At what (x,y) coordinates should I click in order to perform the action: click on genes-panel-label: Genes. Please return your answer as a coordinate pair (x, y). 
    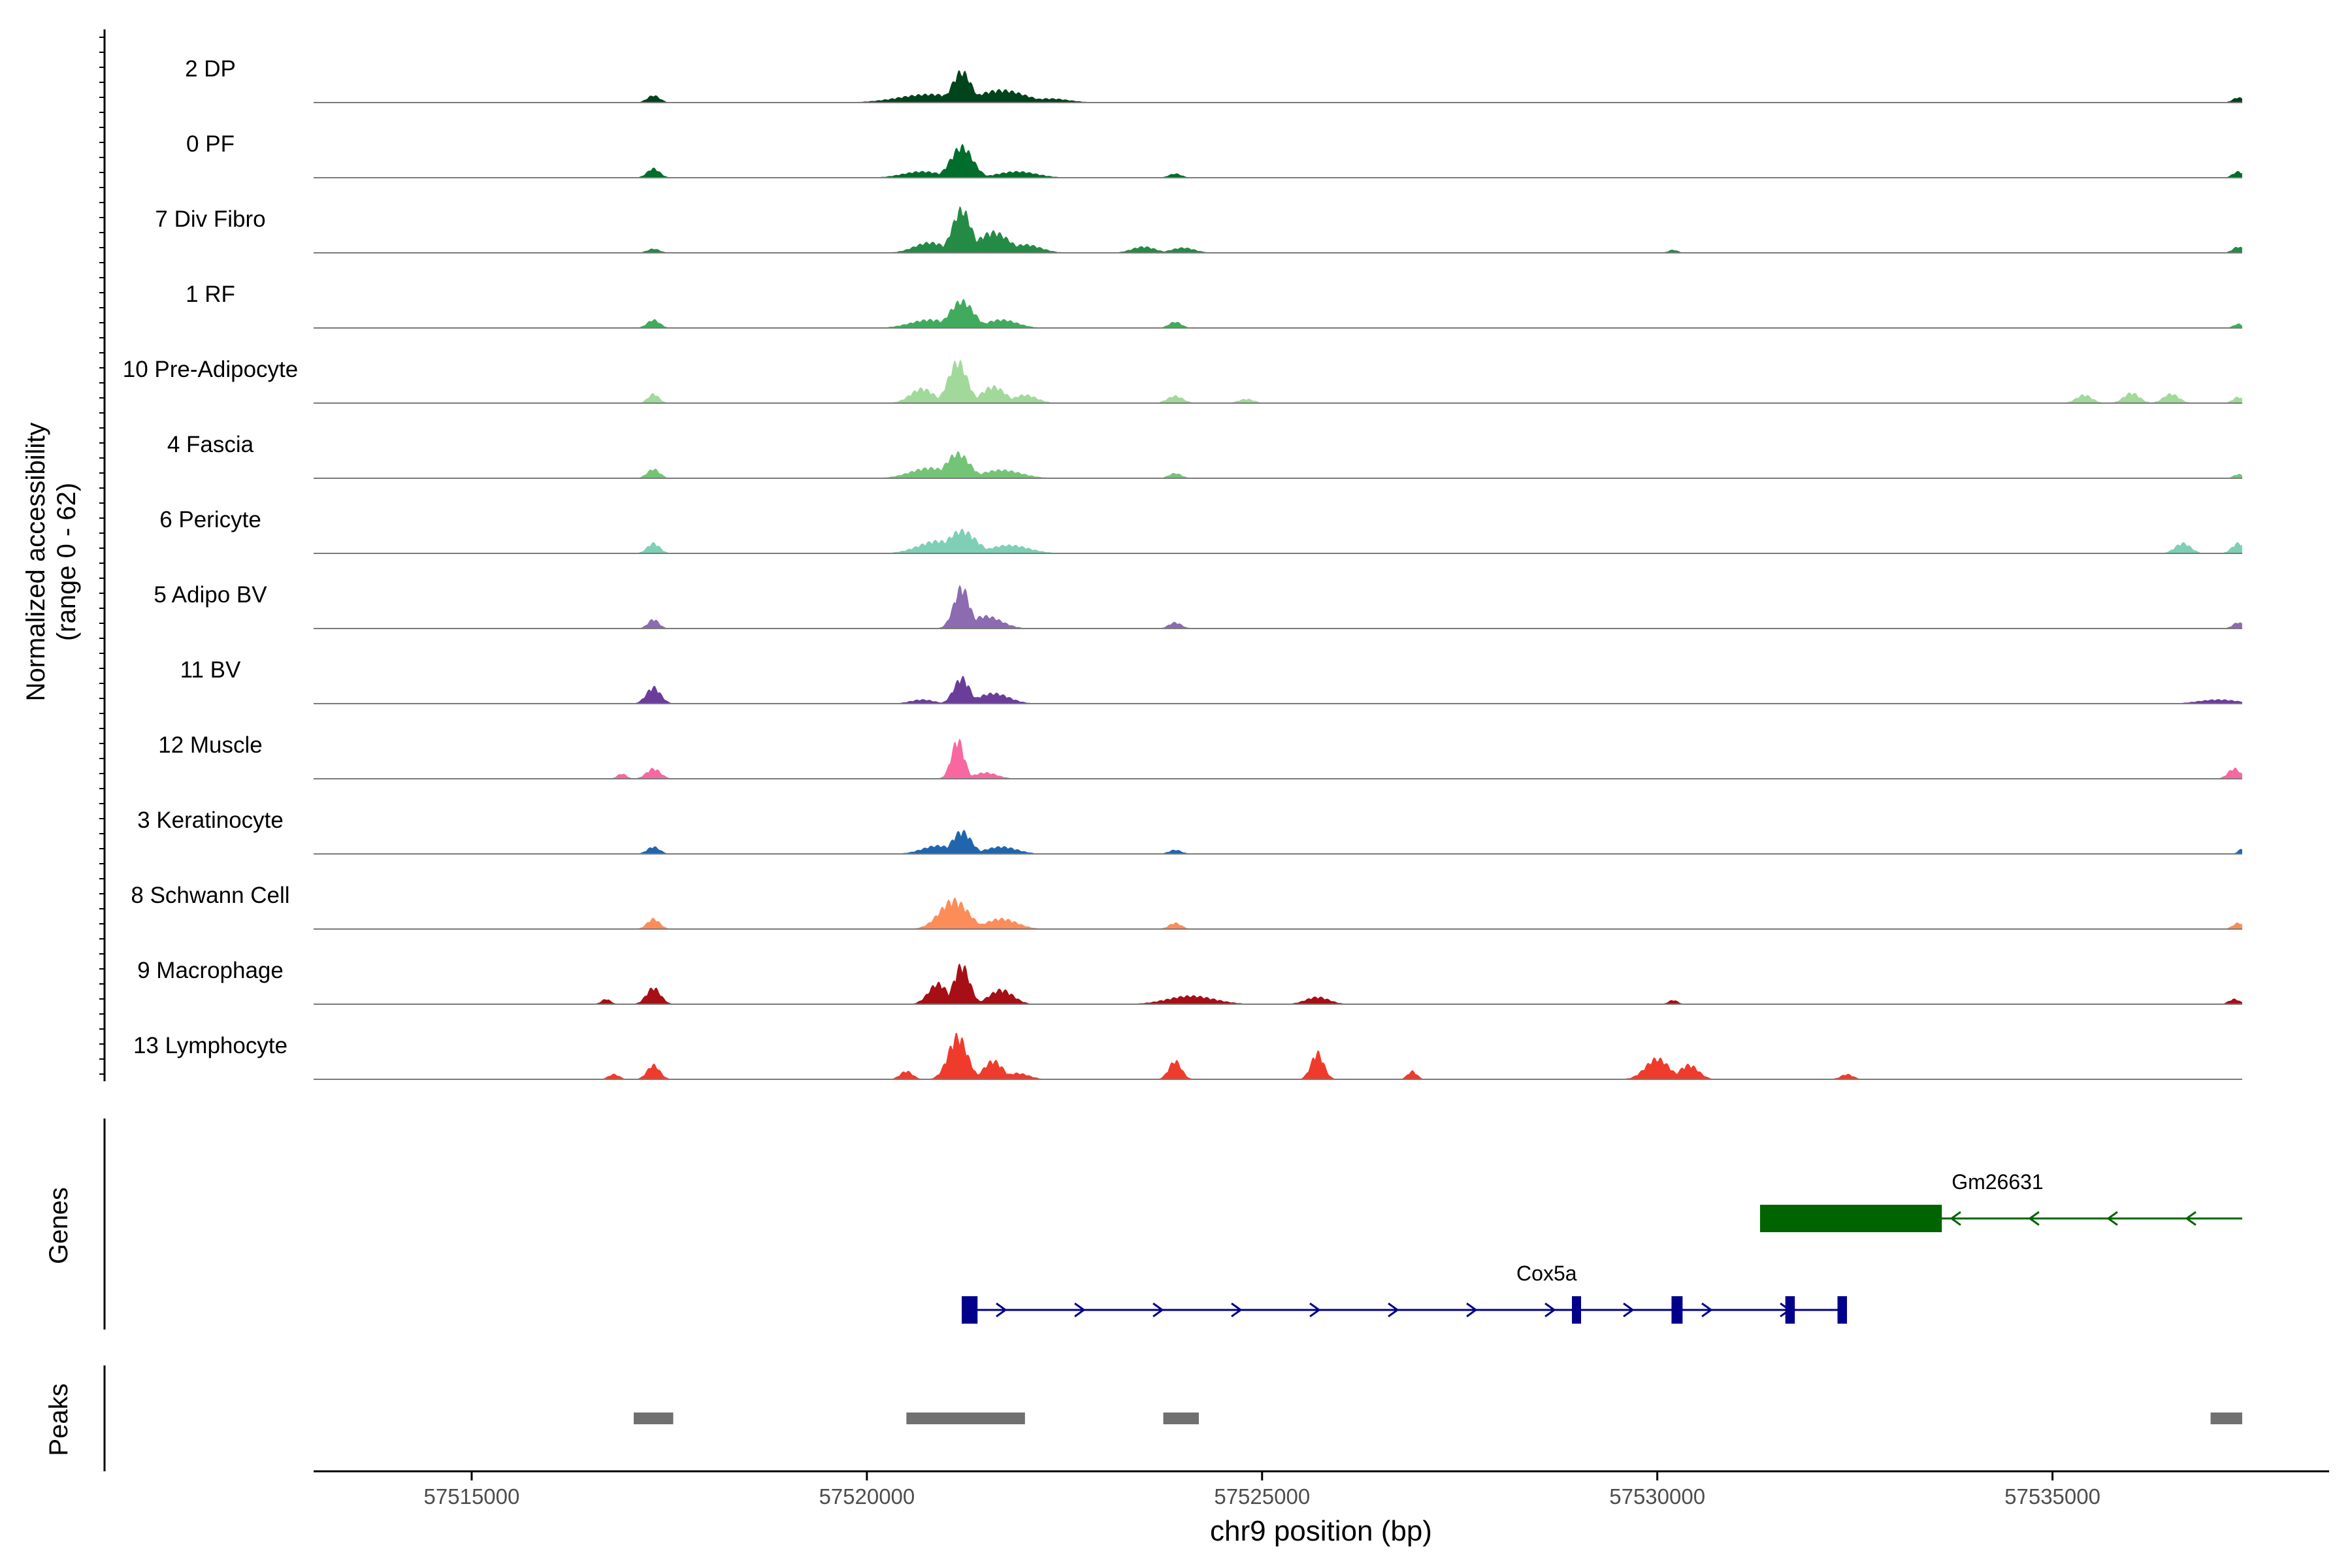
    Looking at the image, I should click on (58, 1225).